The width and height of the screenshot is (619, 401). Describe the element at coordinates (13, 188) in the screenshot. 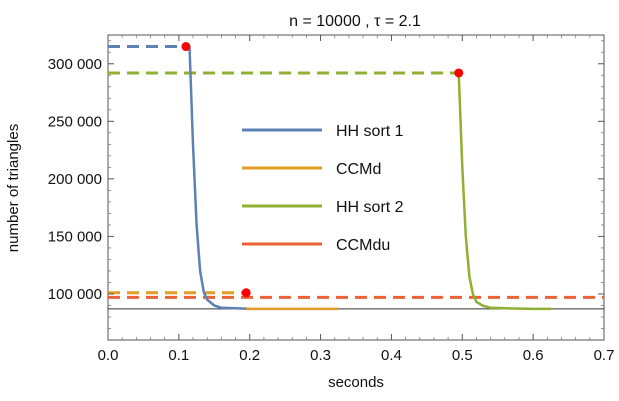

I see `y-axis-label: number of triangles` at that location.